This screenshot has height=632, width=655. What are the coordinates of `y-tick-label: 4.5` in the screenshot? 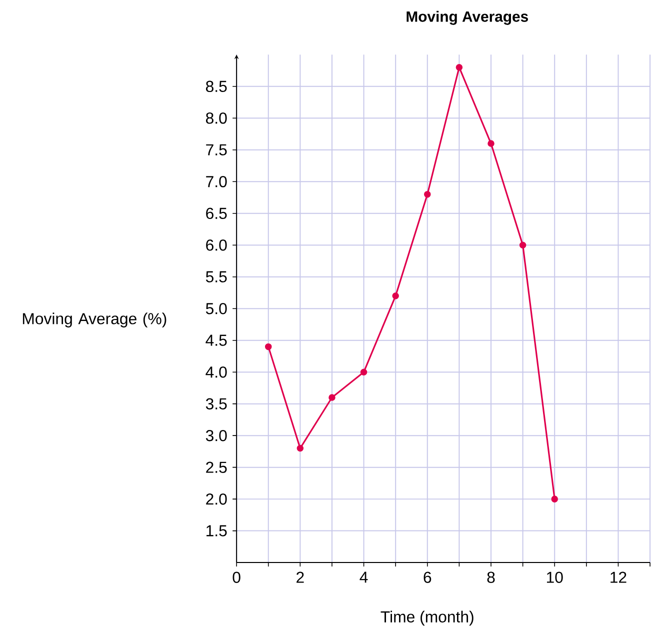 It's located at (216, 340).